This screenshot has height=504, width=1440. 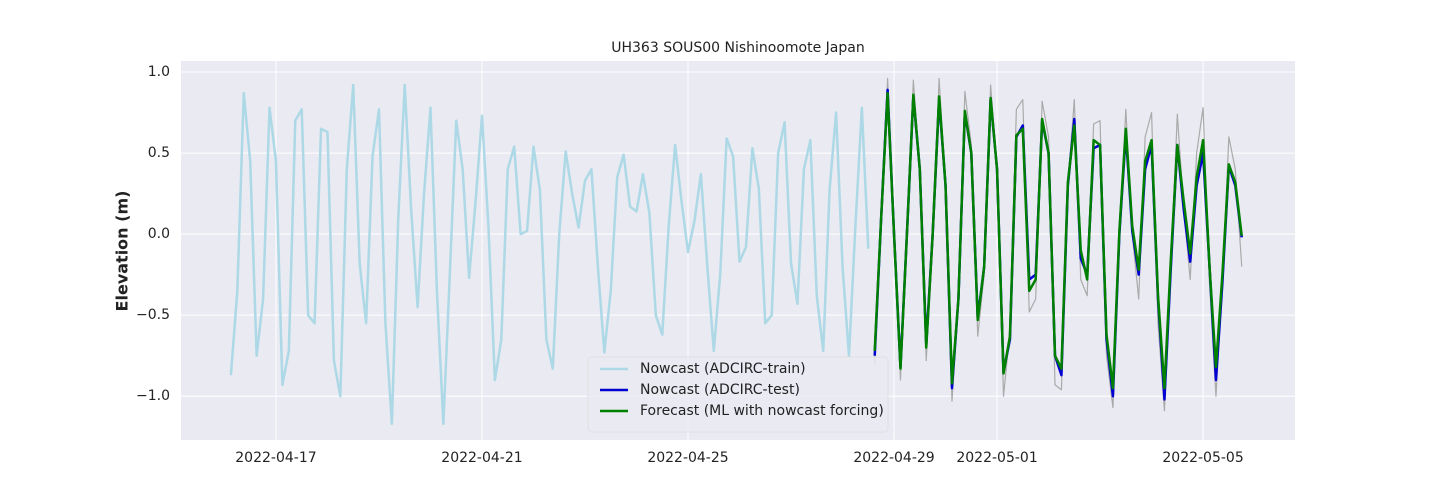 I want to click on y-tick-label: 1.0, so click(x=159, y=72).